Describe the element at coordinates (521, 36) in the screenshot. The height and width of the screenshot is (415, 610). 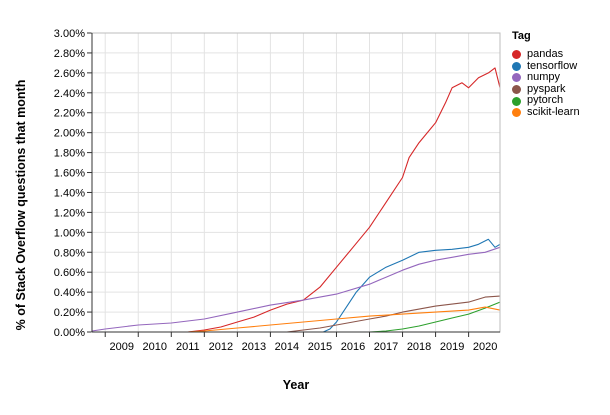
I see `legend-title: Tag` at that location.